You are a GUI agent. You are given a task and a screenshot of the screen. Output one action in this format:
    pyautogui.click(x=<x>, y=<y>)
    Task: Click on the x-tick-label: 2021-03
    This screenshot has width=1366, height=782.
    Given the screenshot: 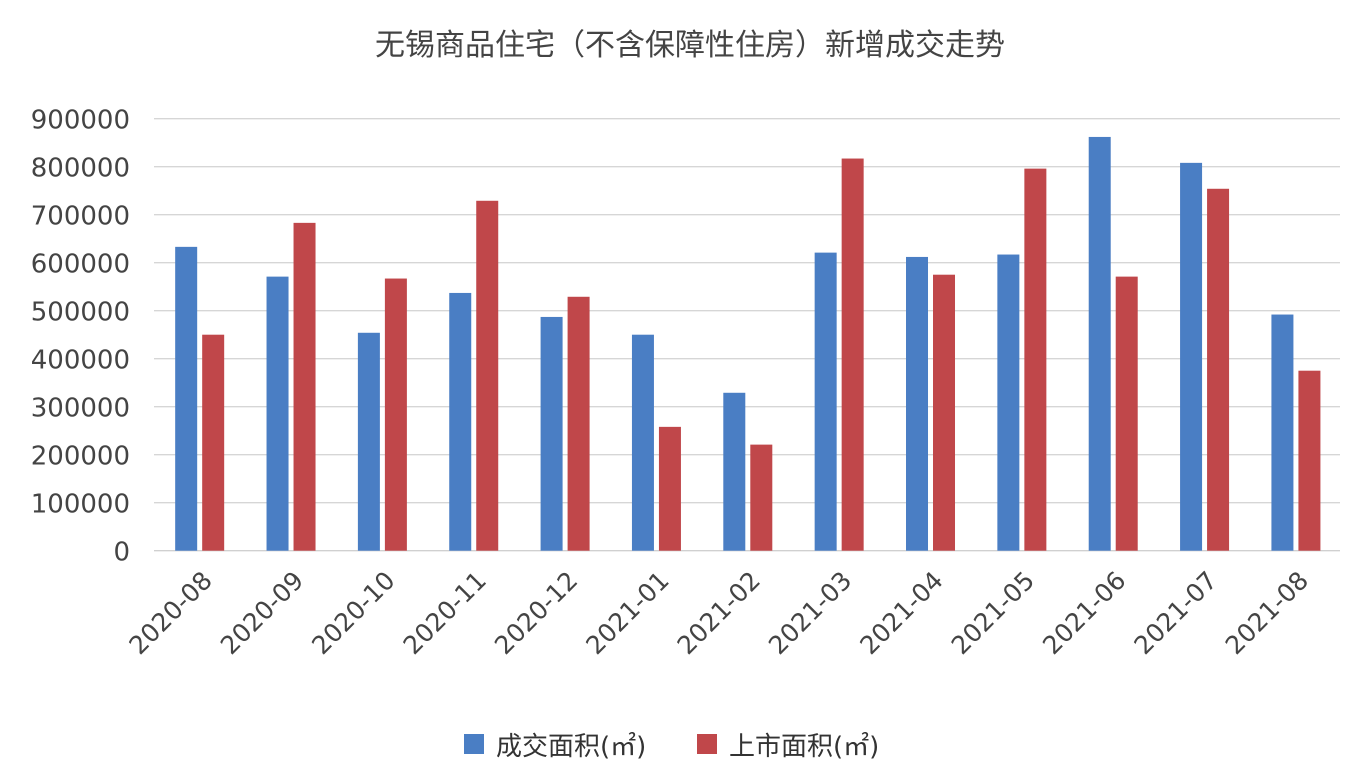 What is the action you would take?
    pyautogui.click(x=810, y=613)
    